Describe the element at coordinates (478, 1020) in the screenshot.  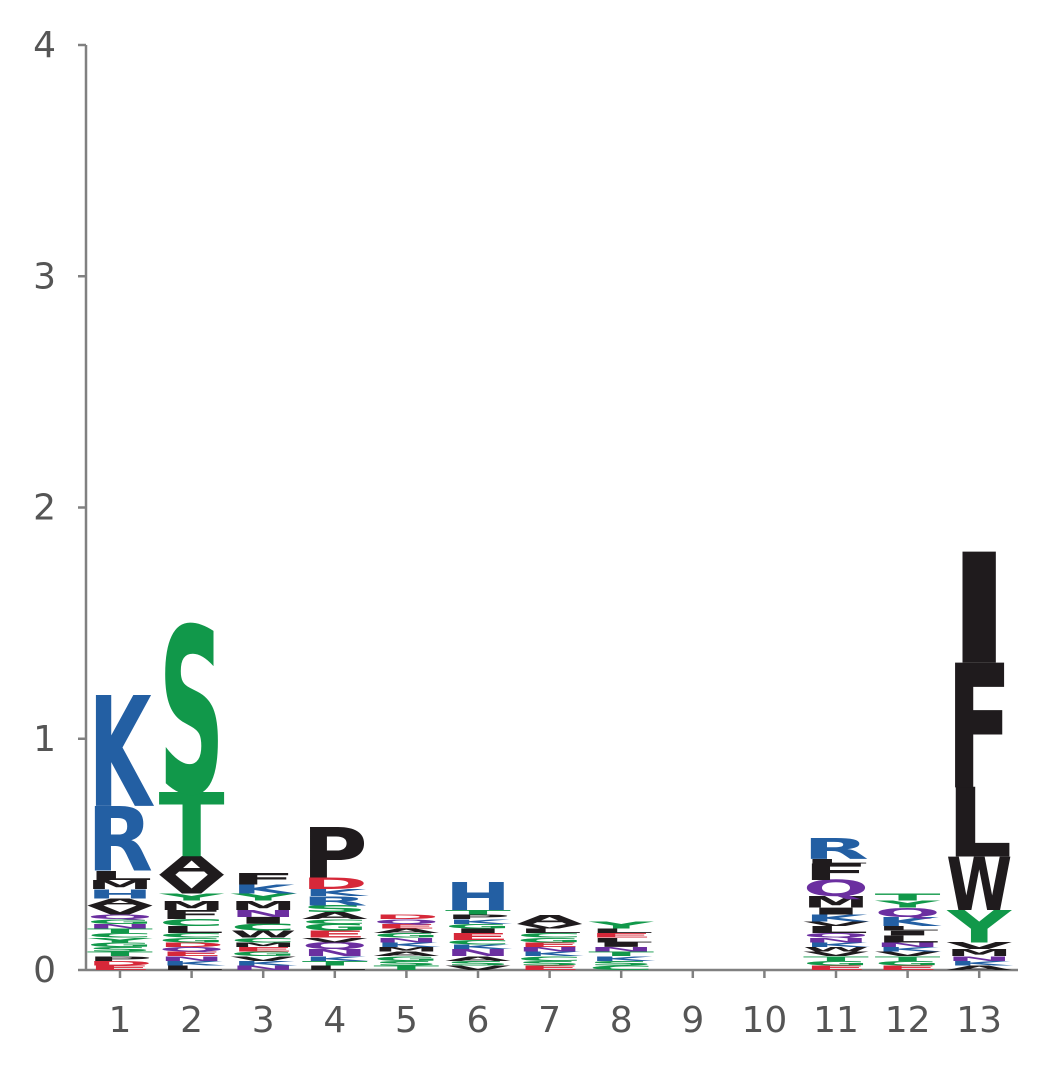
I see `x-tick-label: 6` at that location.